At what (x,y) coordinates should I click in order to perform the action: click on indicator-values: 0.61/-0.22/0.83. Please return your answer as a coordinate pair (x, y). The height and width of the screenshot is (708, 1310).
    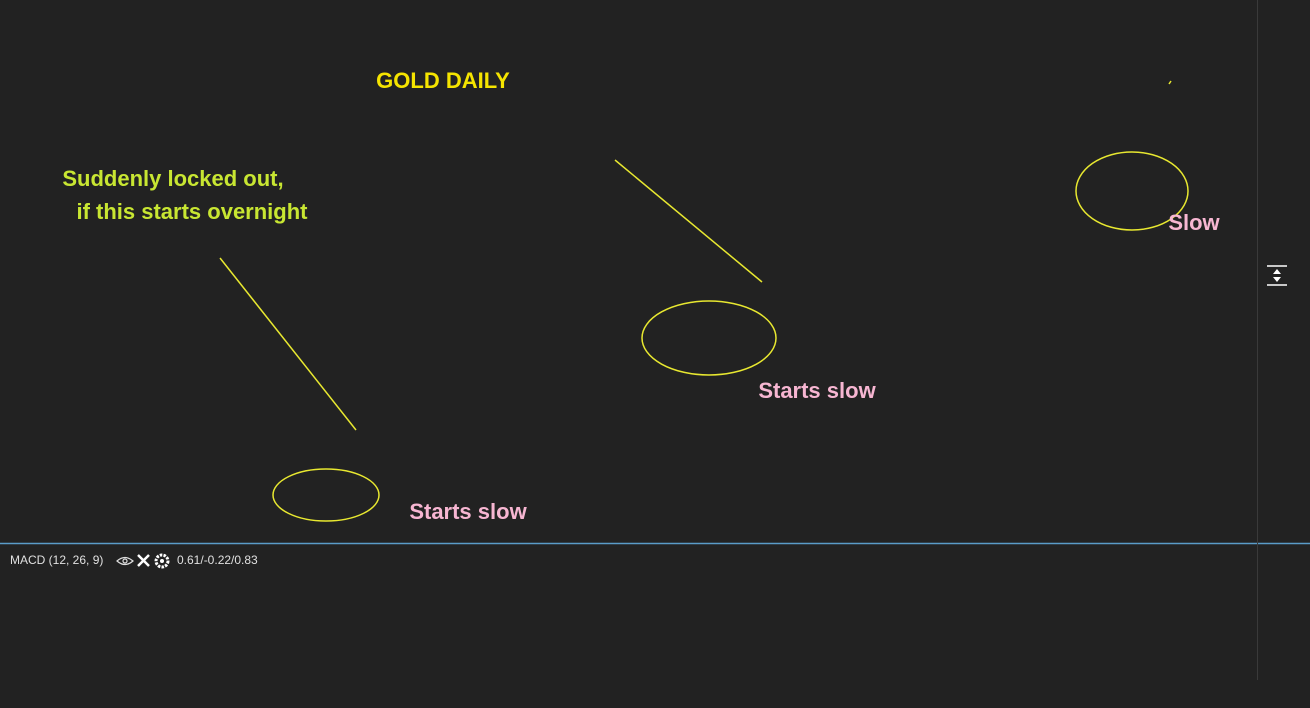
    Looking at the image, I should click on (217, 560).